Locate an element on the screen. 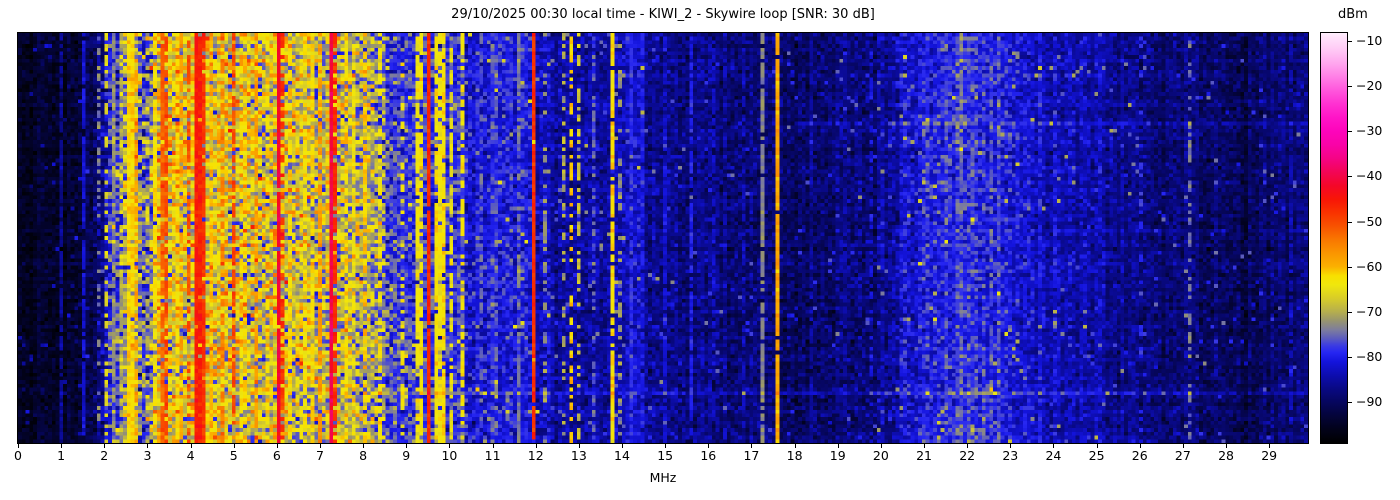 The height and width of the screenshot is (500, 1400). x-tick-label: 13 is located at coordinates (578, 455).